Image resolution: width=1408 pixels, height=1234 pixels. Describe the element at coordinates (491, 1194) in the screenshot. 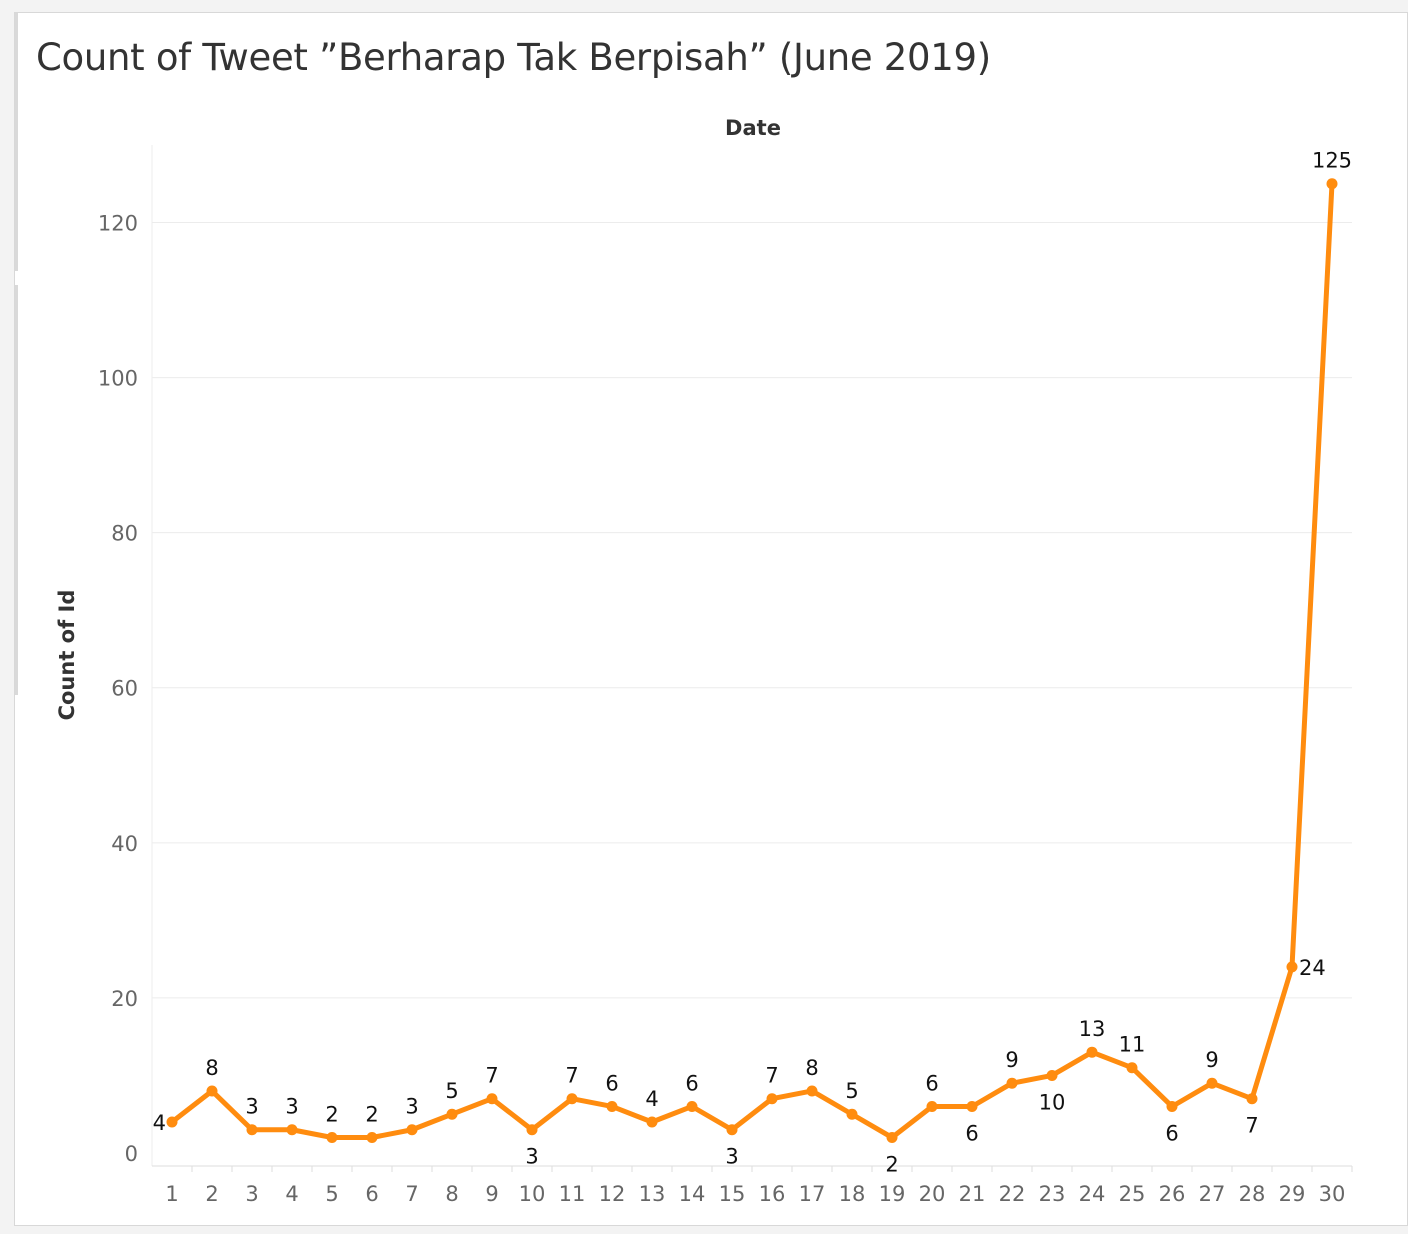

I see `x-tick-label: 9` at that location.